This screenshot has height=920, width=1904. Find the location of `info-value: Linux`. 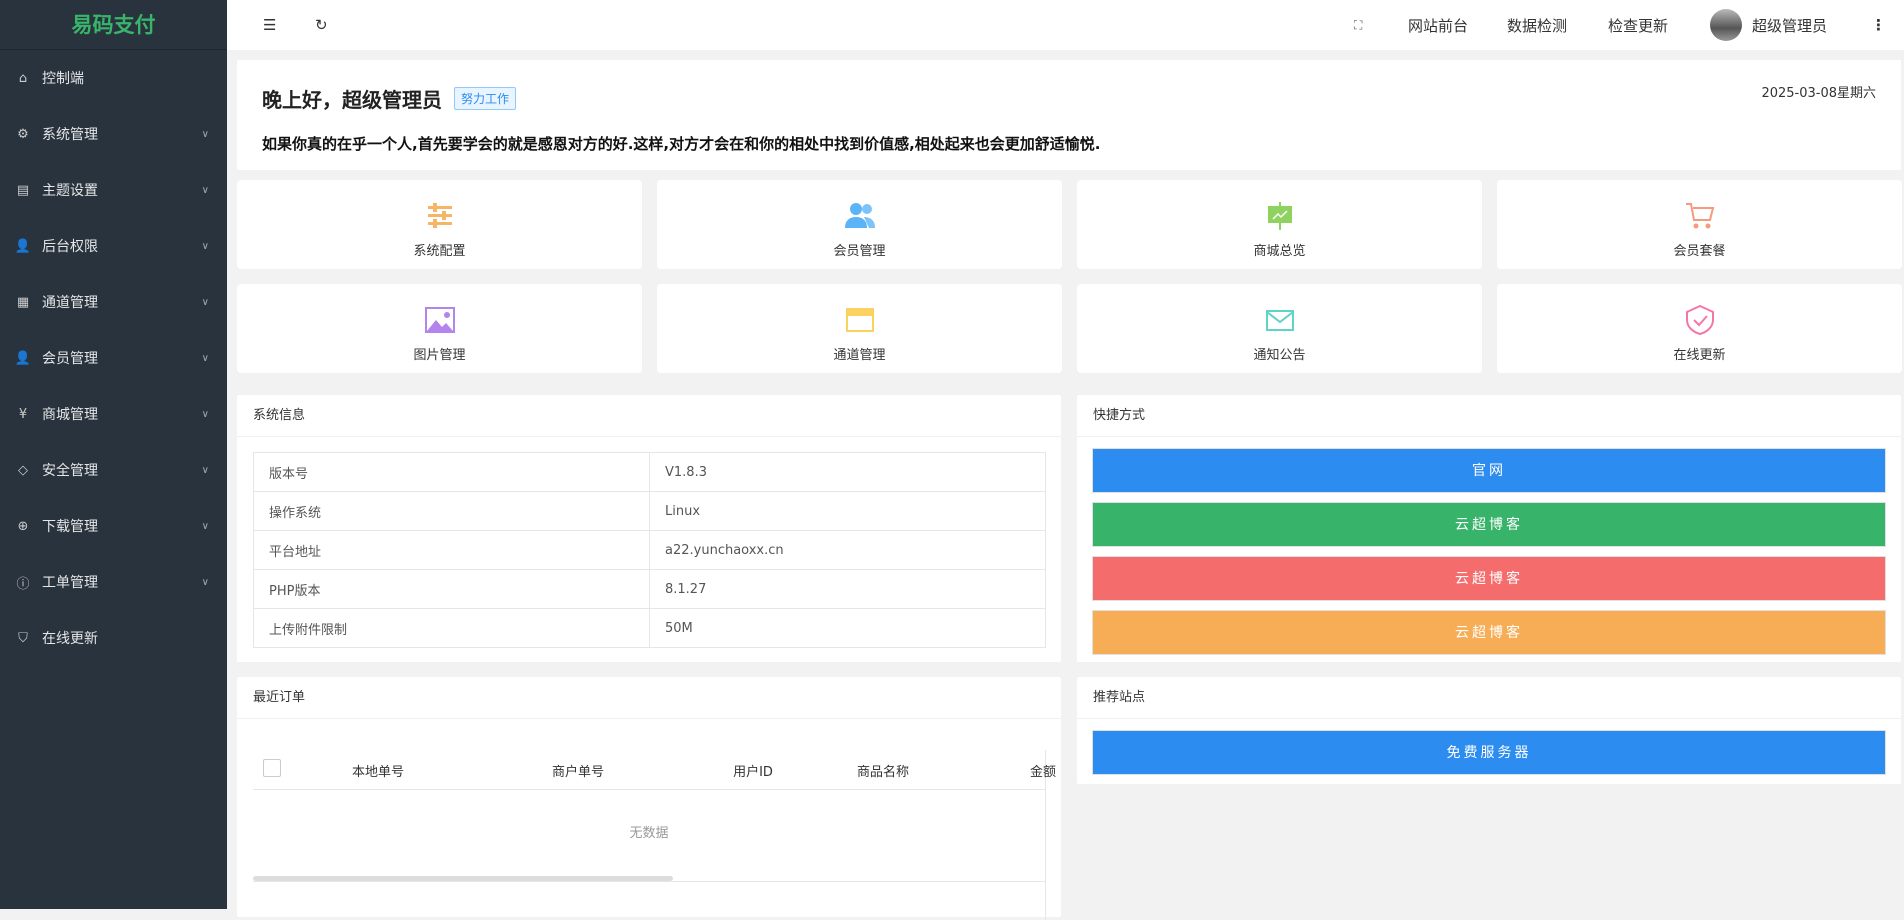

info-value: Linux is located at coordinates (847, 511).